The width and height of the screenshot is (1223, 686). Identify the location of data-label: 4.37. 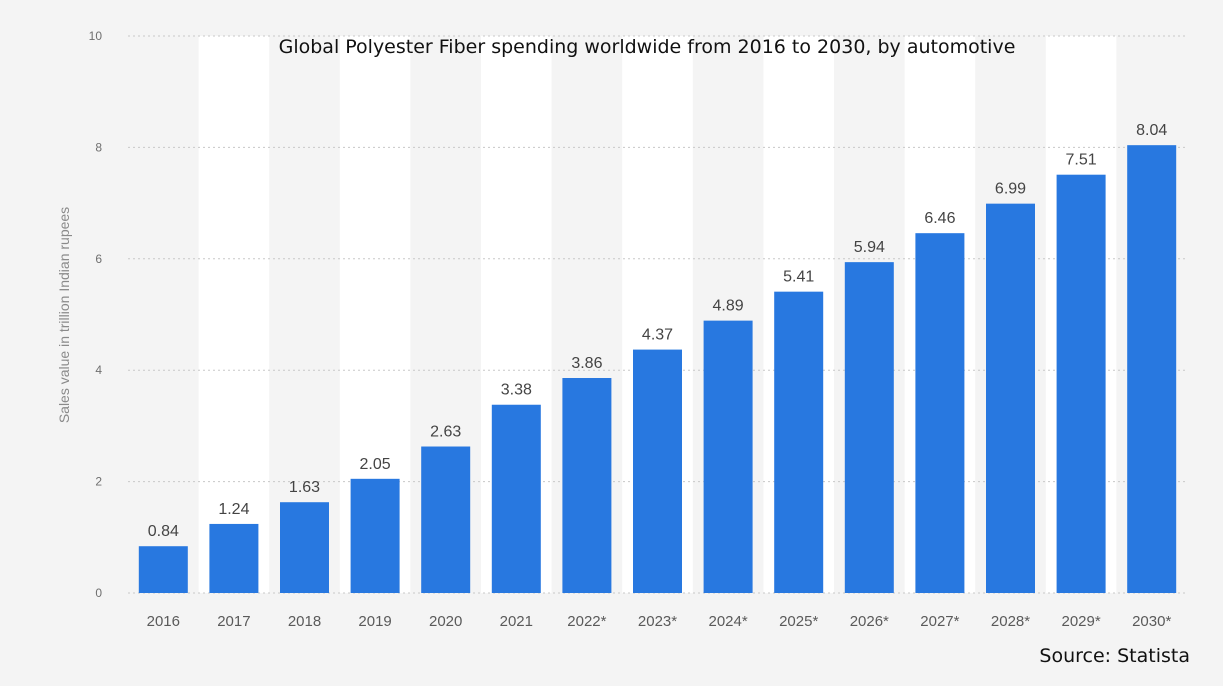
(657, 335).